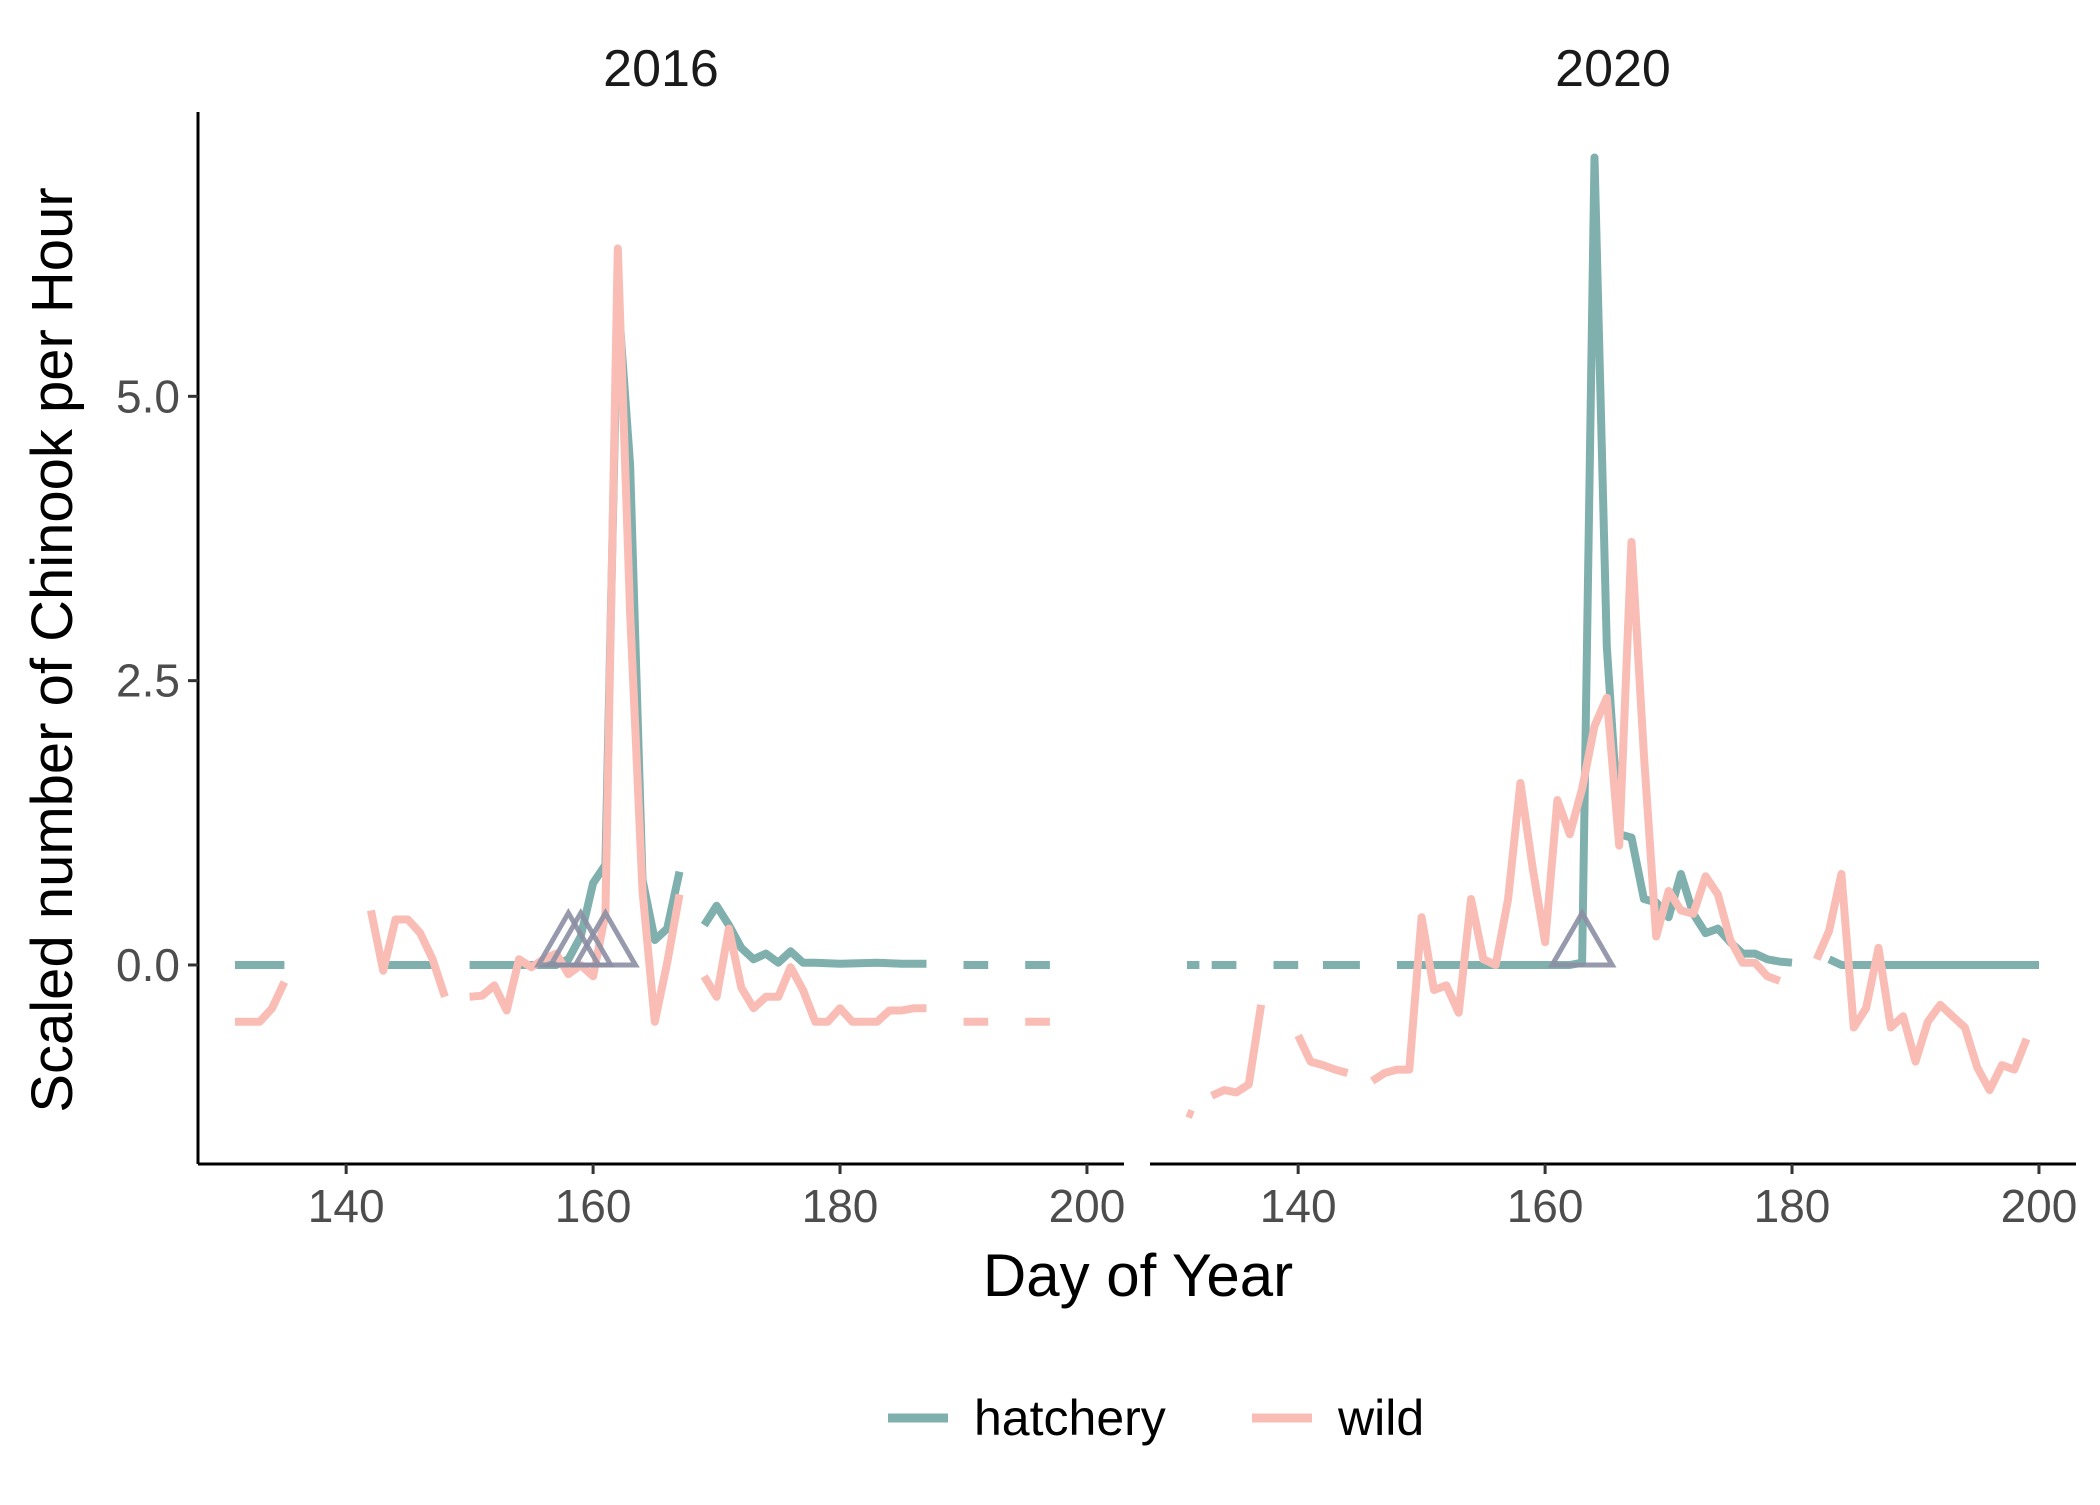 The height and width of the screenshot is (1505, 2100). I want to click on legend: hatchery wild, so click(1156, 1418).